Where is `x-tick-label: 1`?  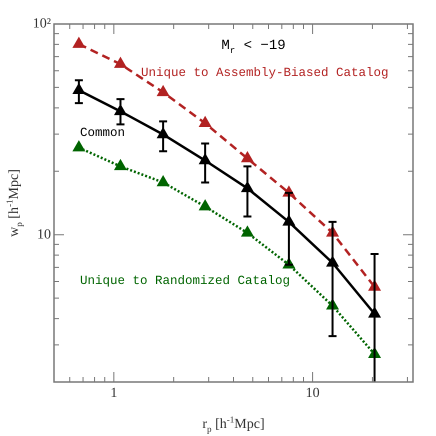 x-tick-label: 1 is located at coordinates (114, 394).